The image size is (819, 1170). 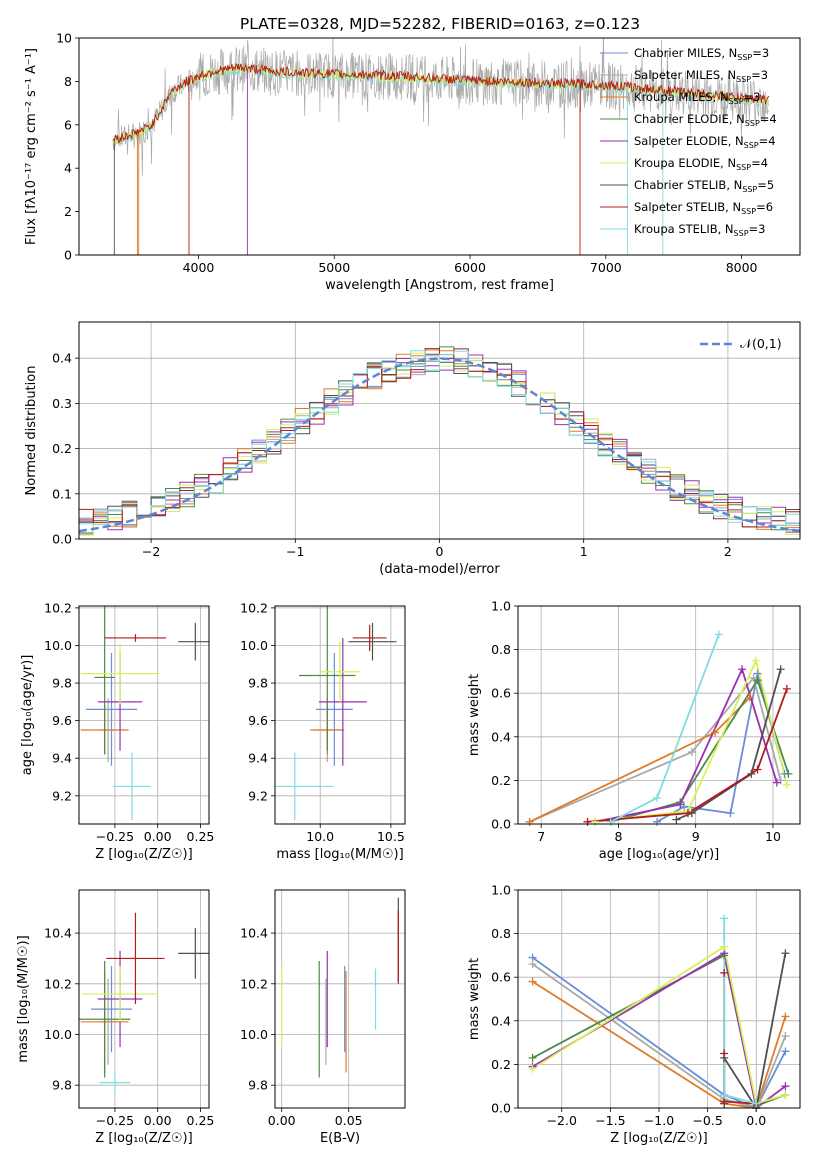 I want to click on x-tick-label: −2.0, so click(x=562, y=1120).